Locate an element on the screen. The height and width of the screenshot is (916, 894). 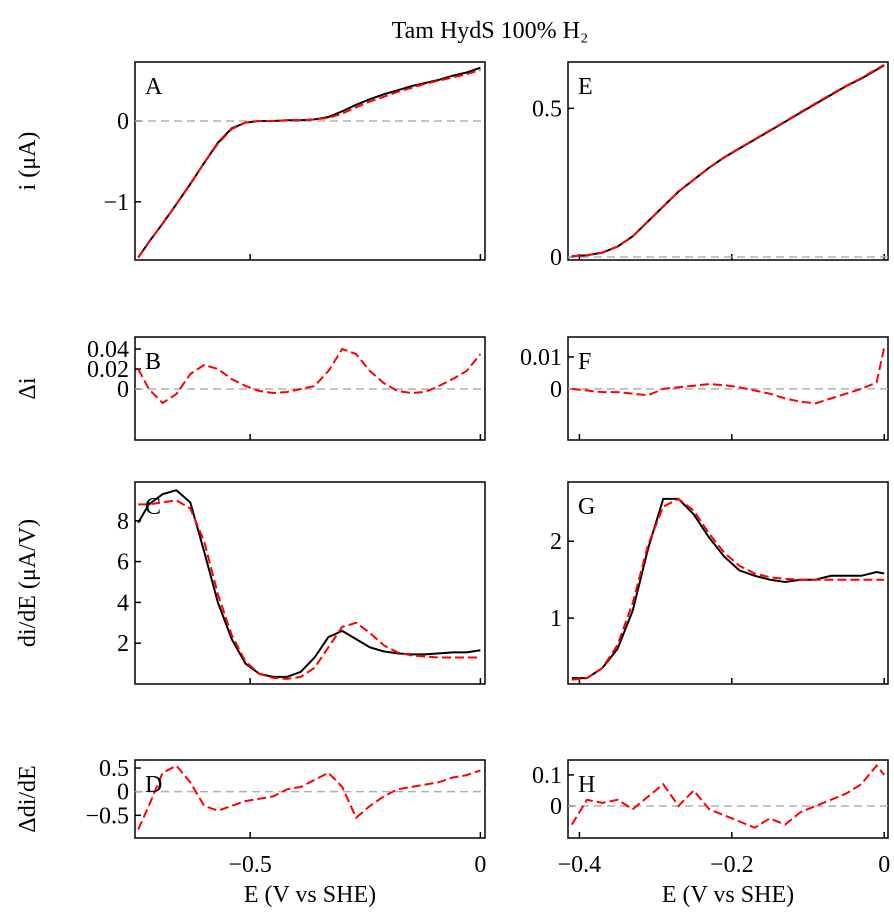
y-tick-label: 0.02 is located at coordinates (108, 370).